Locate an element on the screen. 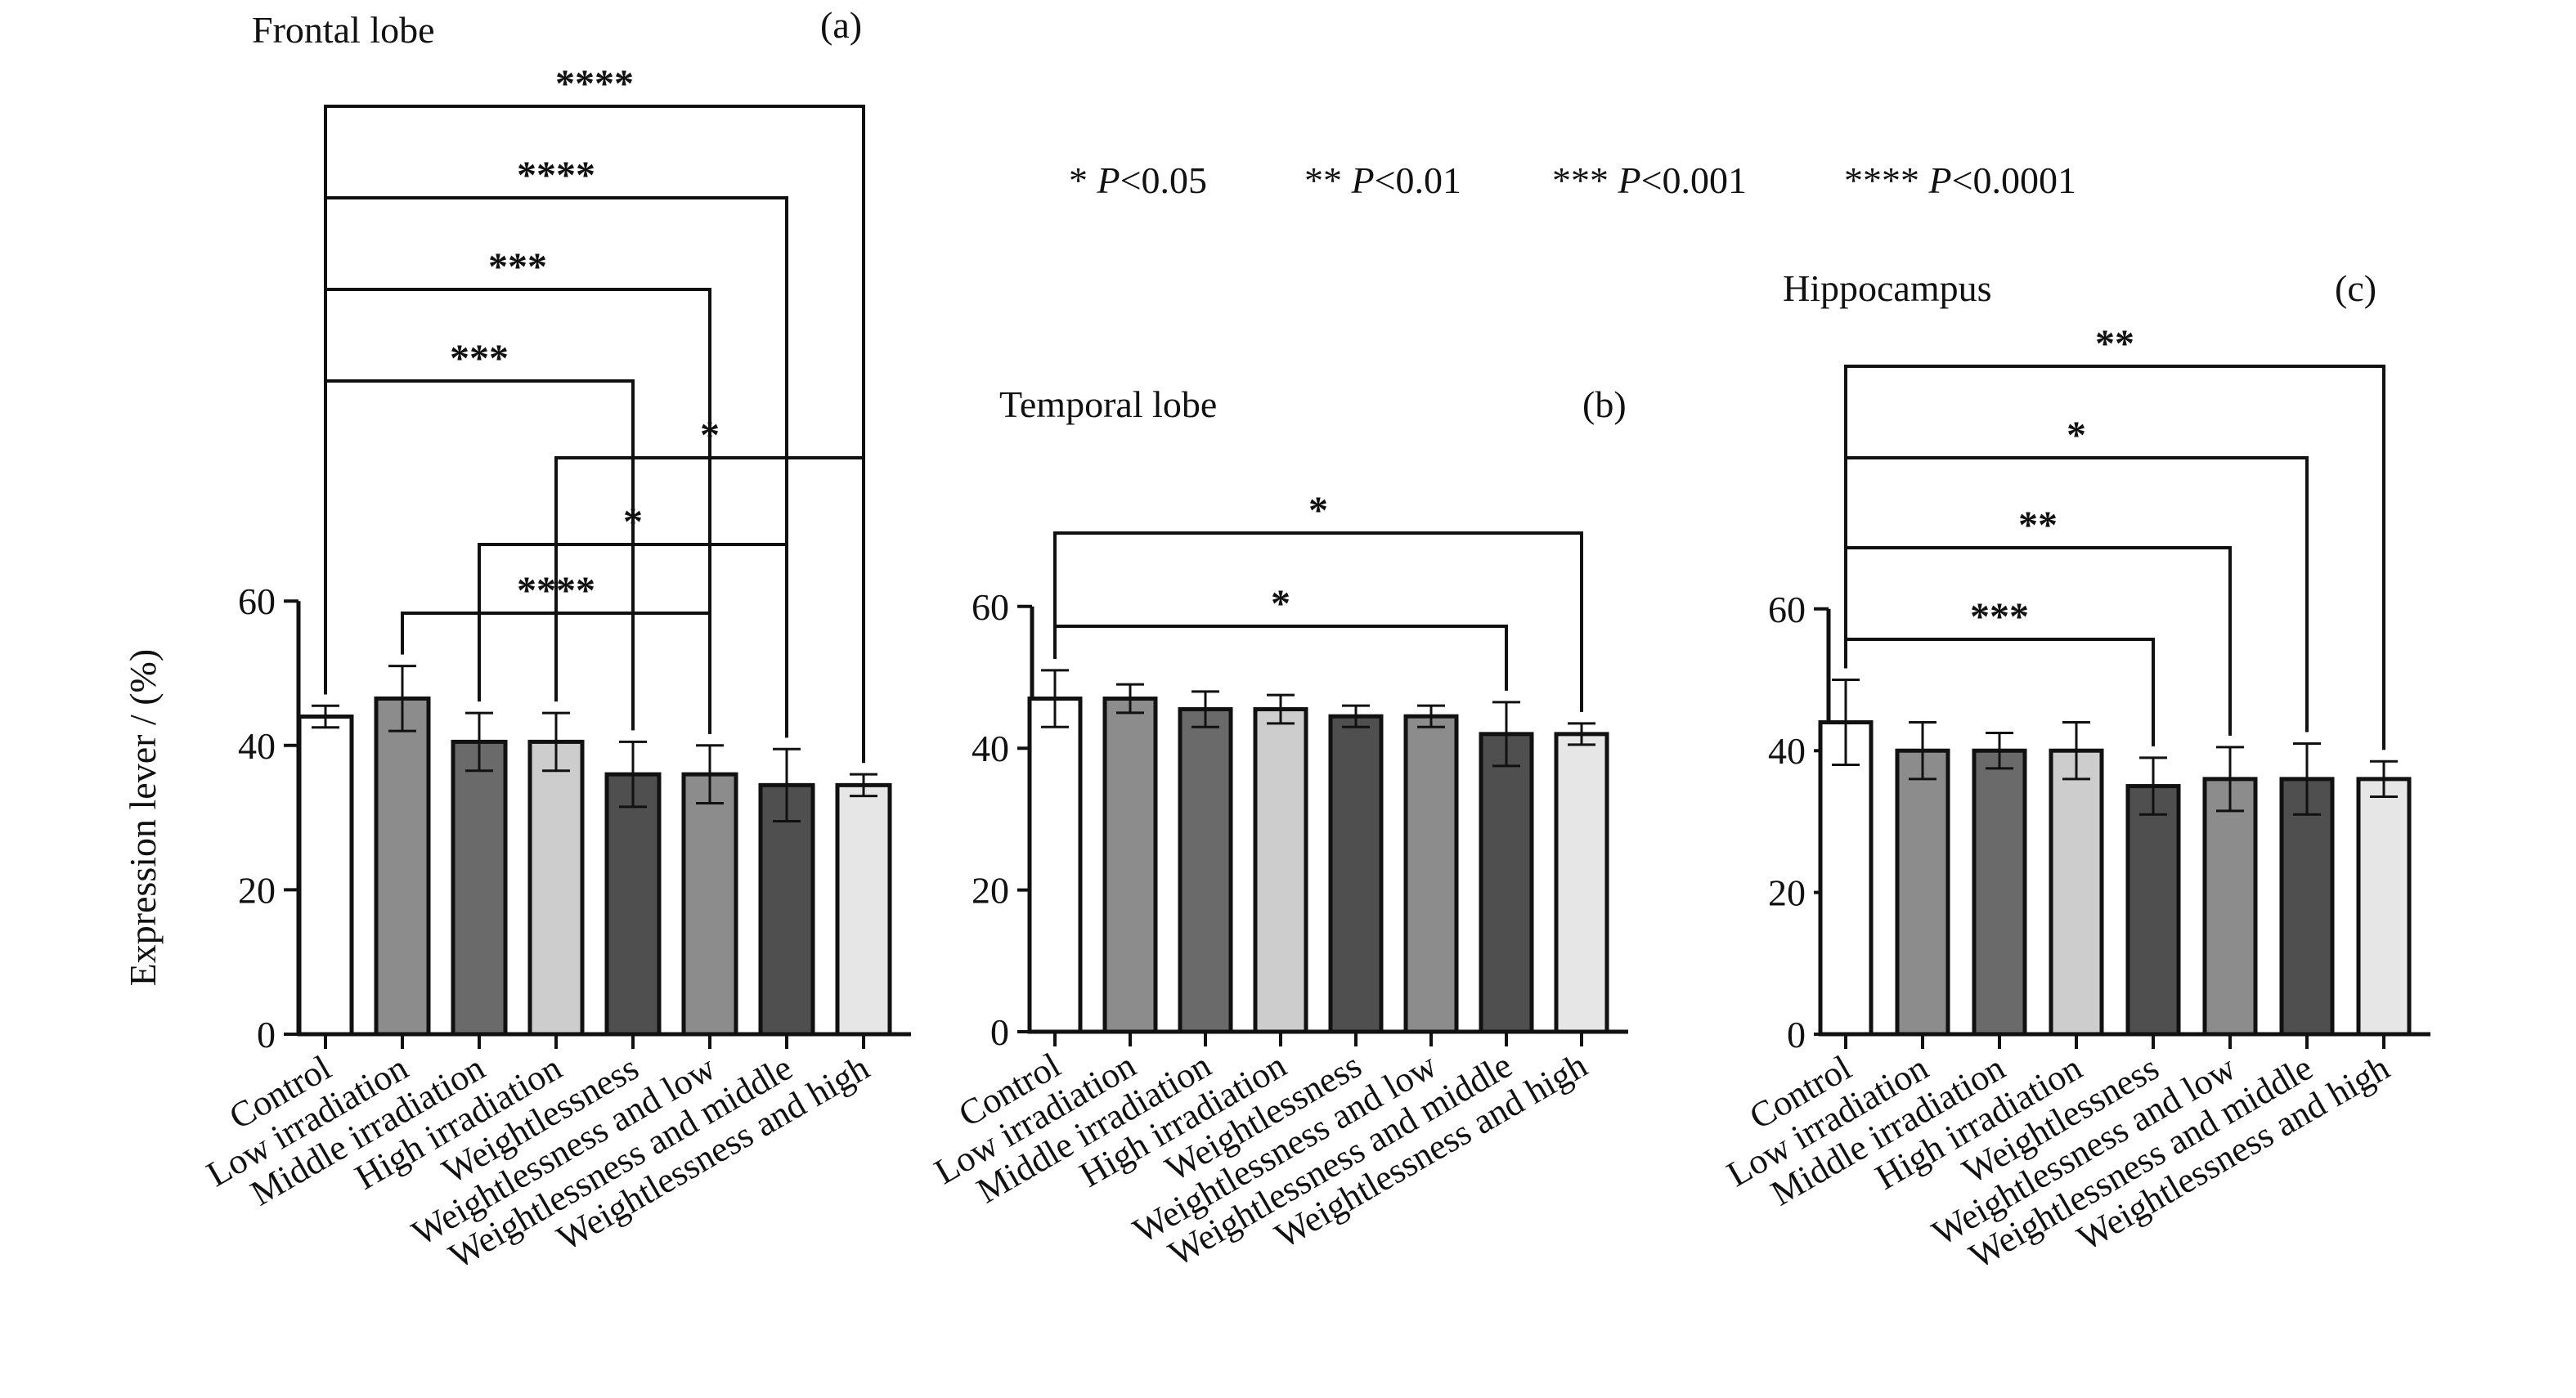 Image resolution: width=2576 pixels, height=1398 pixels. y-axis-label: Expression lever / (%) is located at coordinates (143, 818).